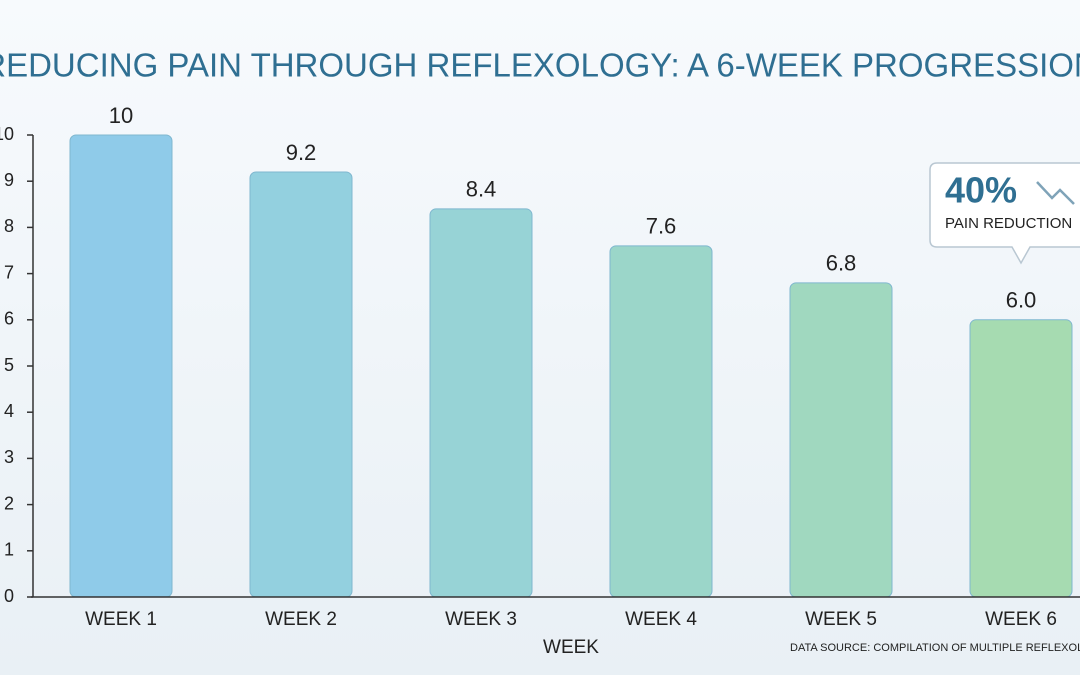 Image resolution: width=1080 pixels, height=675 pixels. I want to click on x-axis-label: WEEK, so click(571, 647).